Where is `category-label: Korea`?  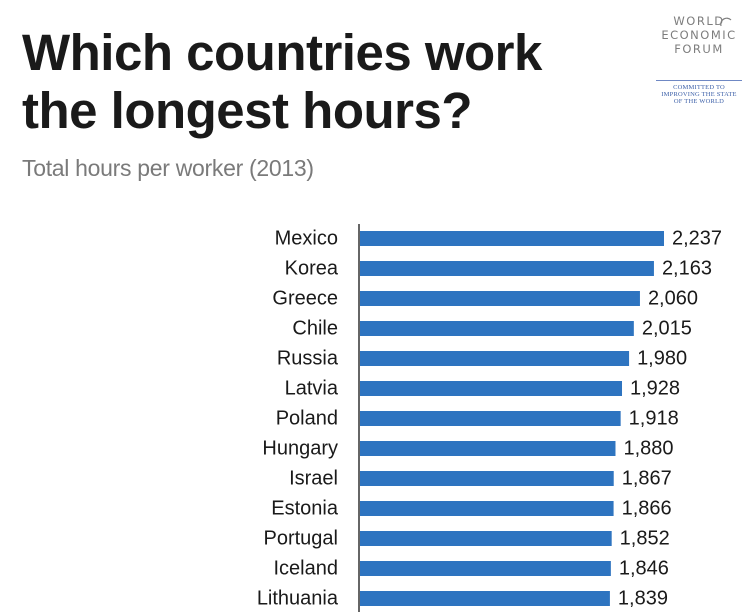 category-label: Korea is located at coordinates (312, 269).